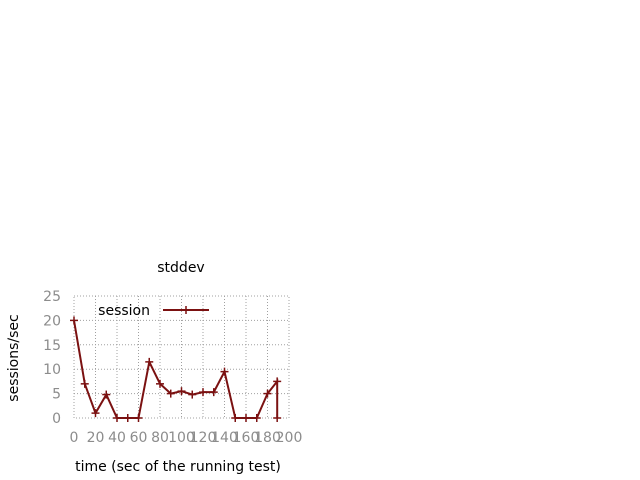 This screenshot has width=640, height=480. Describe the element at coordinates (56, 395) in the screenshot. I see `y-tick-label-5: 5` at that location.